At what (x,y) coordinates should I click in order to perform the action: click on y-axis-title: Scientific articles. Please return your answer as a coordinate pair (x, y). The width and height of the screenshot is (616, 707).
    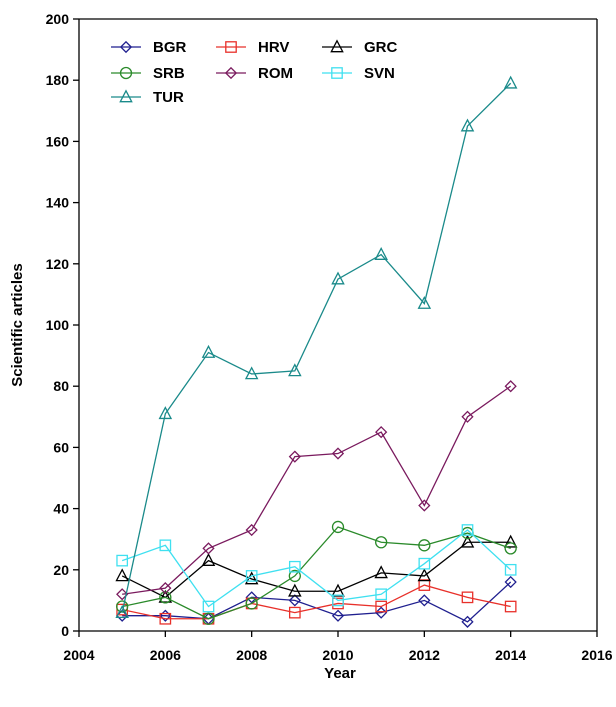
    Looking at the image, I should click on (17, 324).